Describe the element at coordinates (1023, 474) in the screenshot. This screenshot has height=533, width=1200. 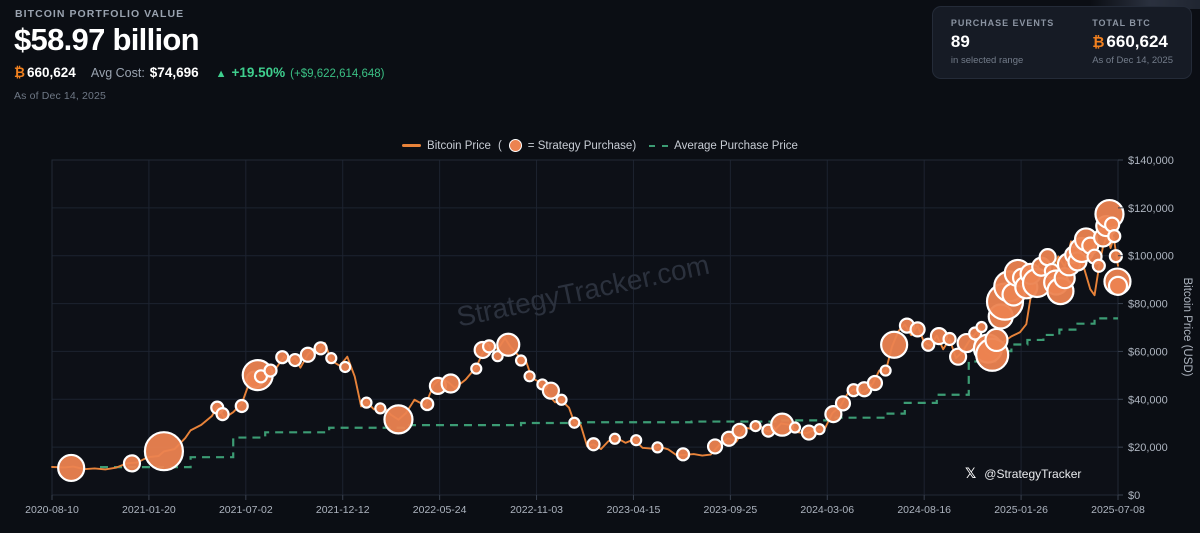
I see `social-handle: 𝕏 @StrategyTracker` at that location.